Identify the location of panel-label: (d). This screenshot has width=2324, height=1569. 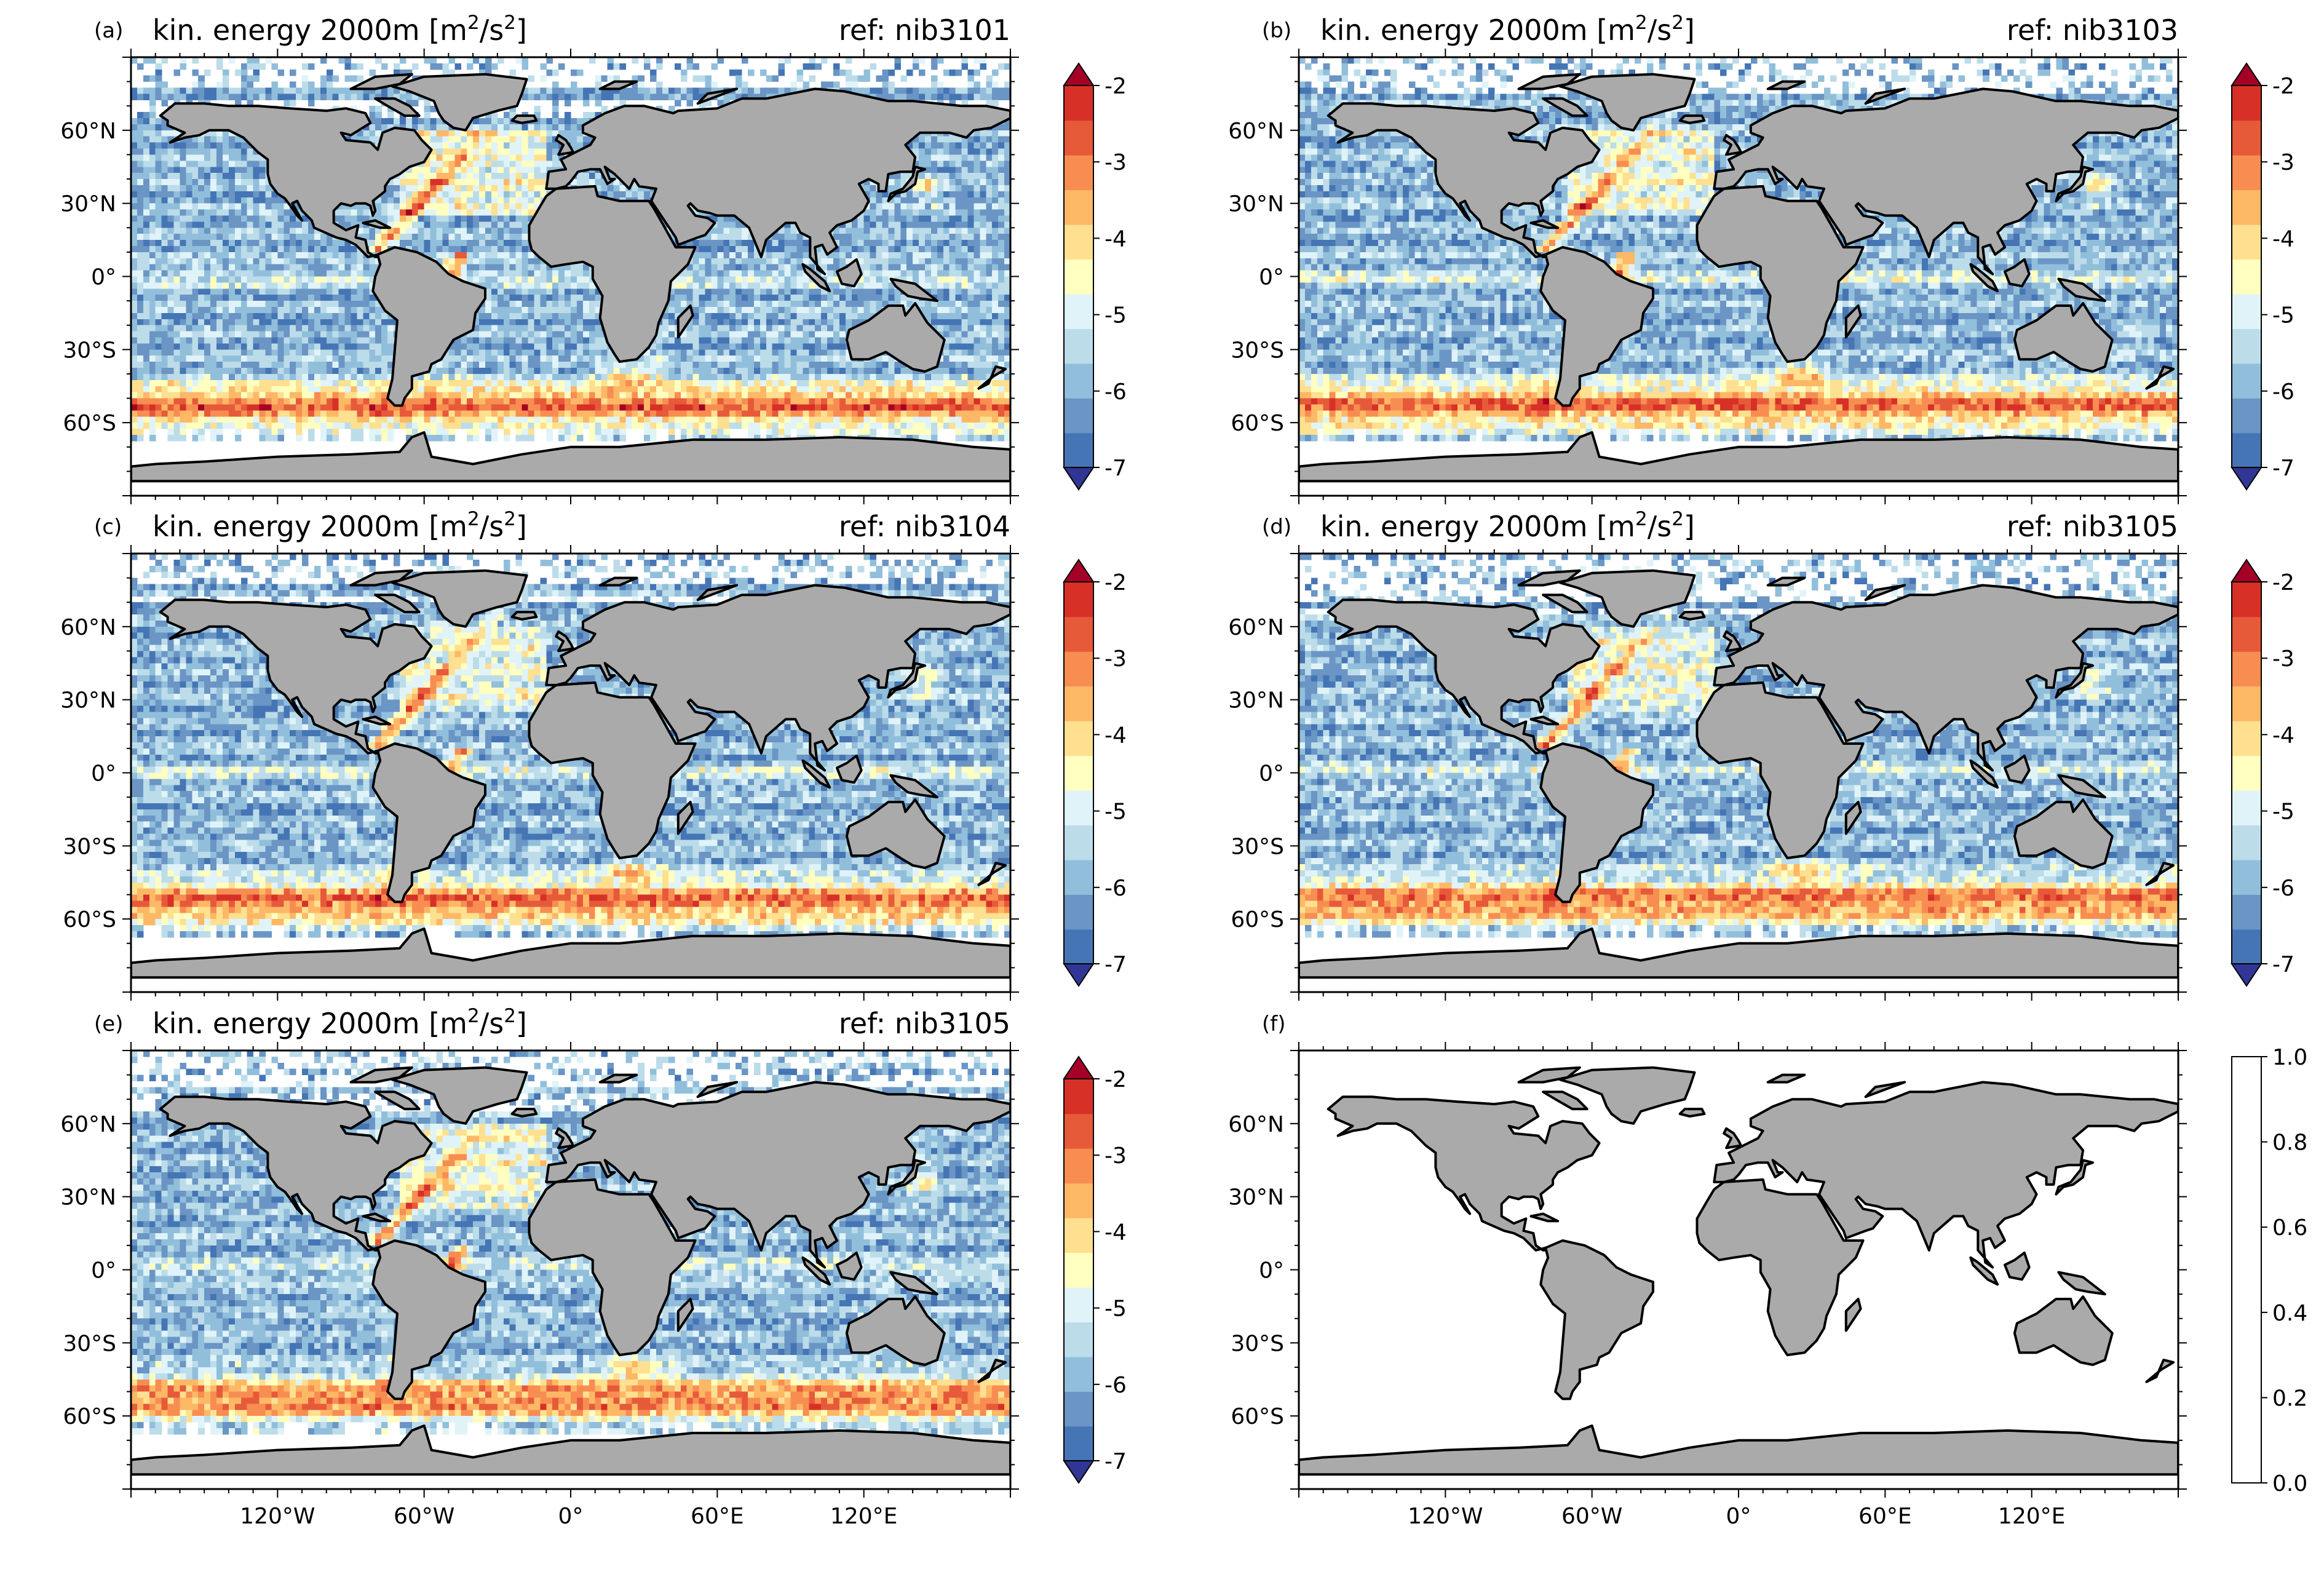
(1277, 527).